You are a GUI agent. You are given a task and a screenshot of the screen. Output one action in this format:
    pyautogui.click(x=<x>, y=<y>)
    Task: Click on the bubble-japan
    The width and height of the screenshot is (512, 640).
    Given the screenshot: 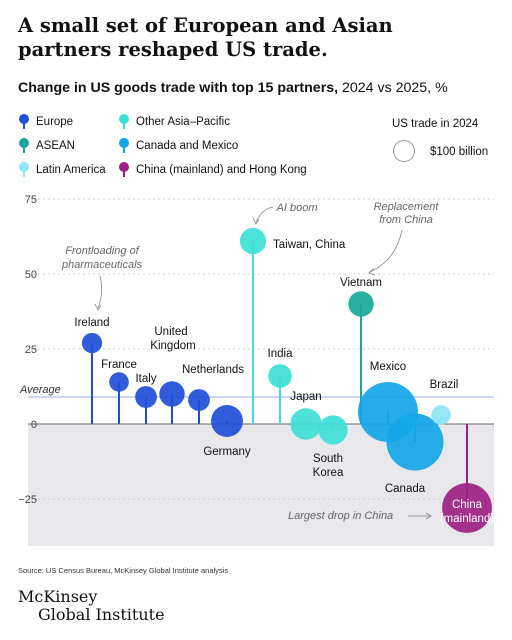 What is the action you would take?
    pyautogui.click(x=306, y=424)
    